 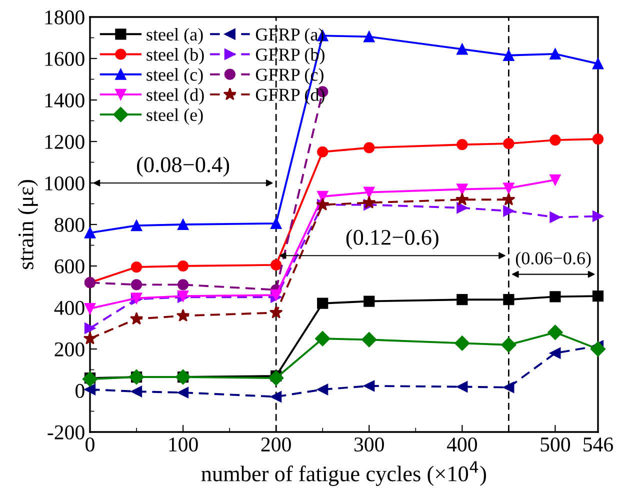 What do you see at coordinates (461, 444) in the screenshot?
I see `x-tick-label: 400` at bounding box center [461, 444].